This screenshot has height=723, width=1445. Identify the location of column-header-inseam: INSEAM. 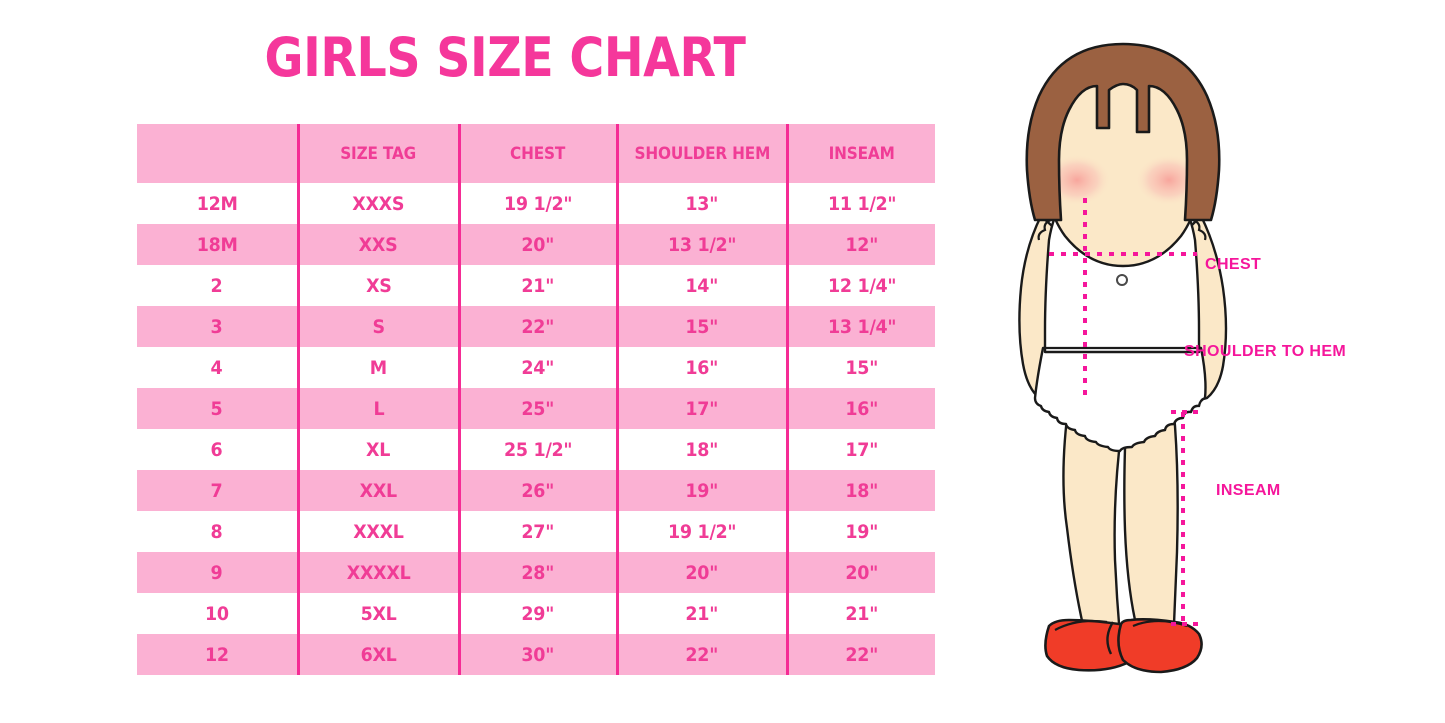
(860, 153).